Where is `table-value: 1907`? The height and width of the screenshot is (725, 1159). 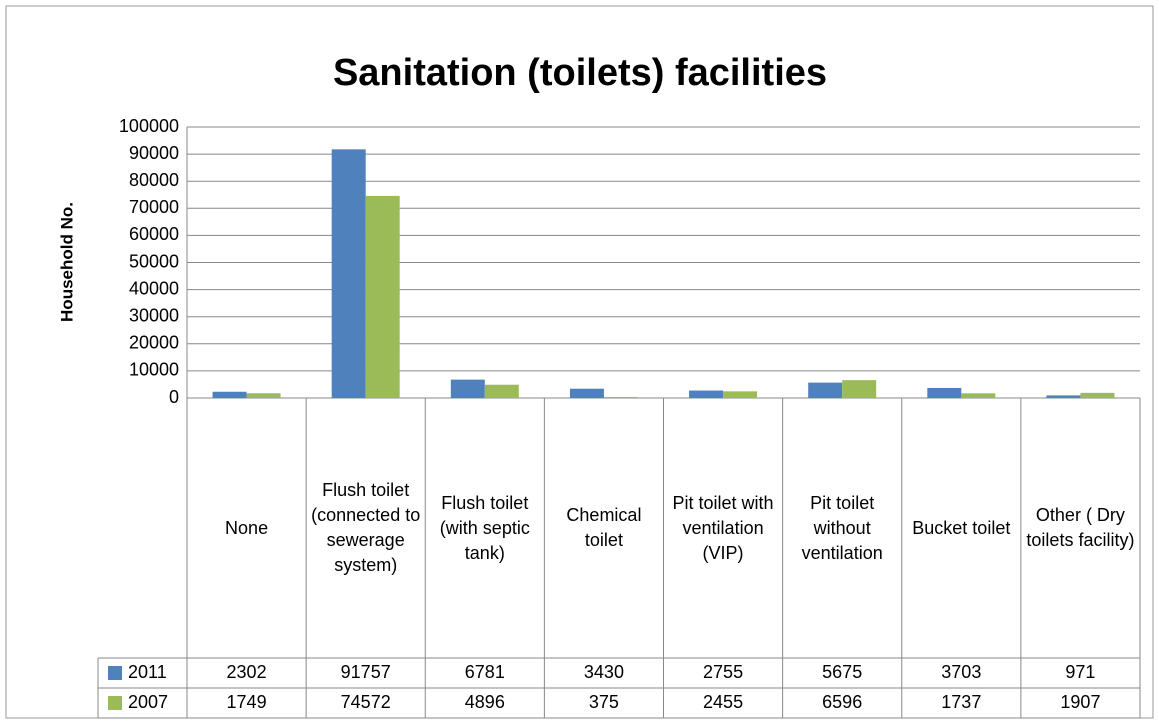 table-value: 1907 is located at coordinates (1080, 702).